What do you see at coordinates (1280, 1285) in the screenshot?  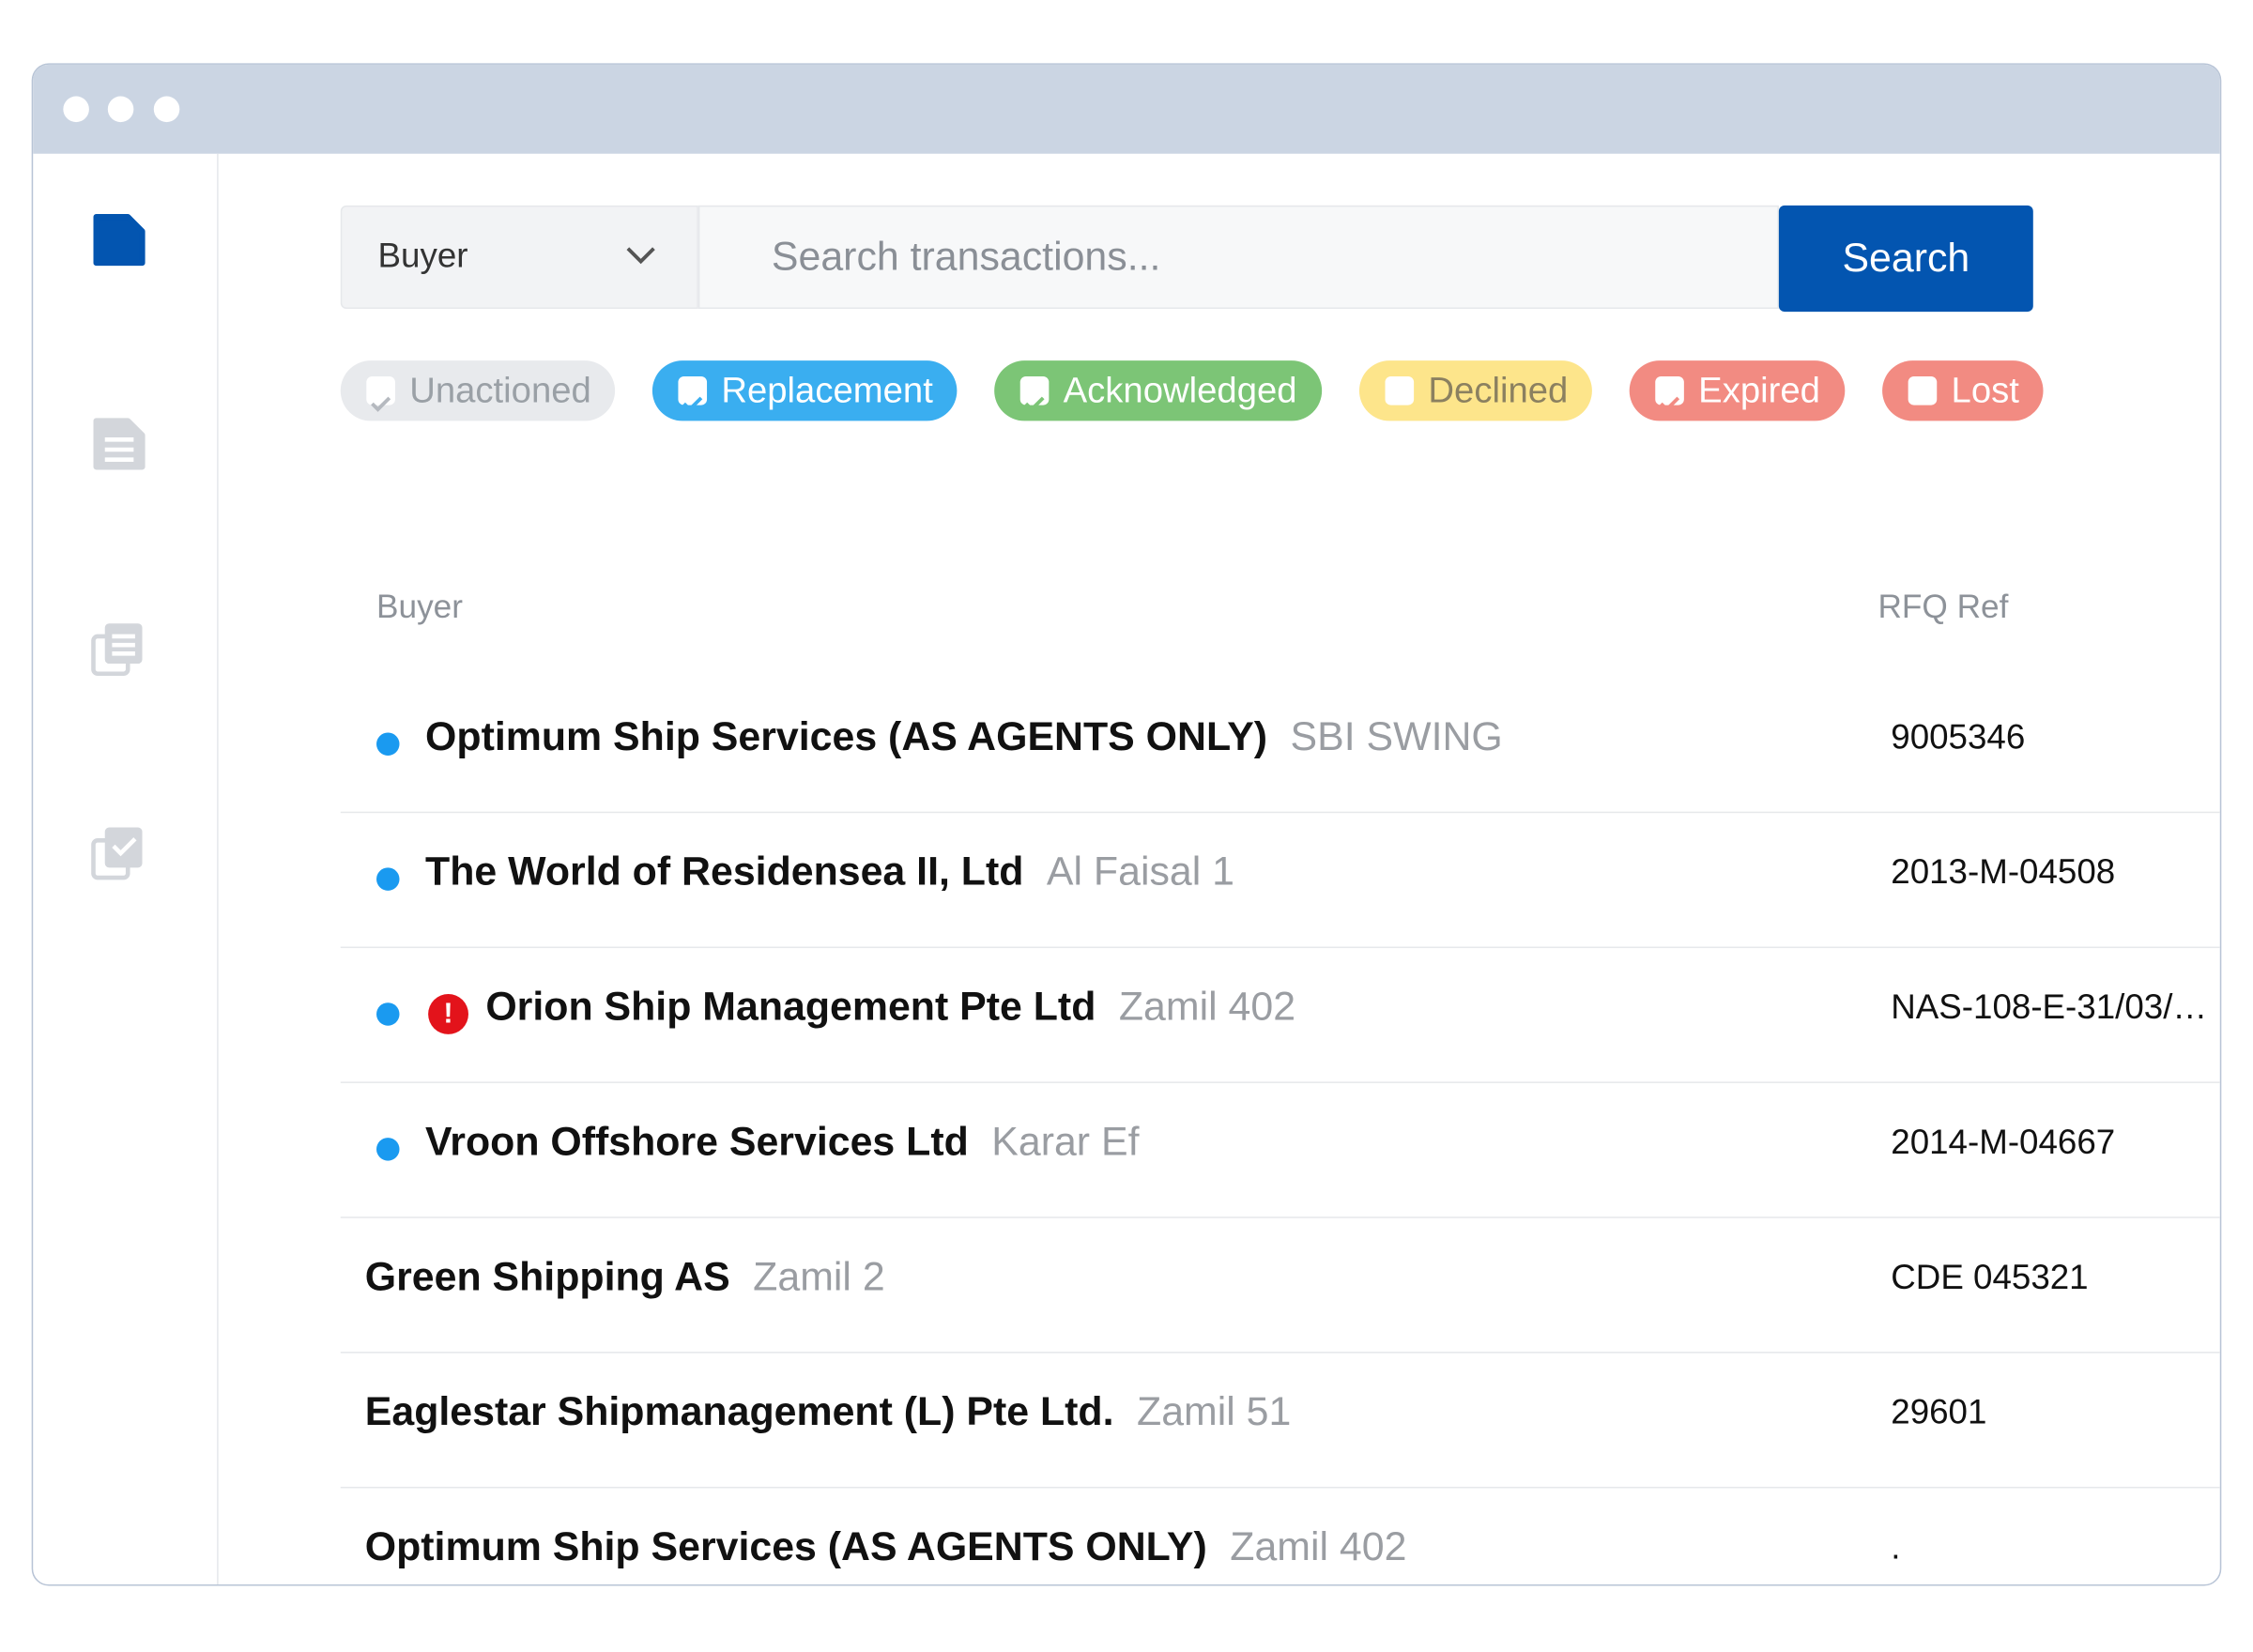 I see `table-row: Green Shipping AS Zamil 2 CDE 045321` at bounding box center [1280, 1285].